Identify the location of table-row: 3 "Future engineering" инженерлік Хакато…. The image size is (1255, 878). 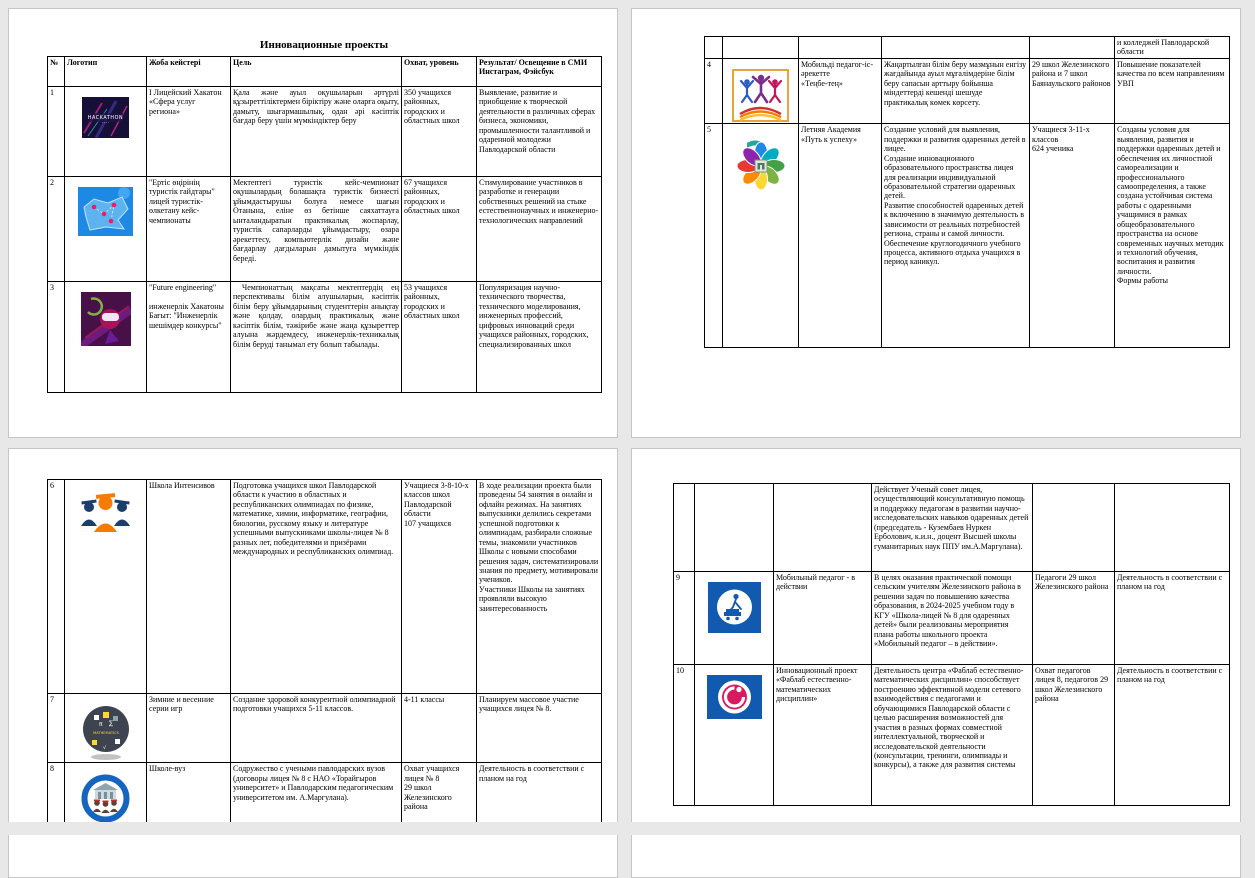
(324, 337).